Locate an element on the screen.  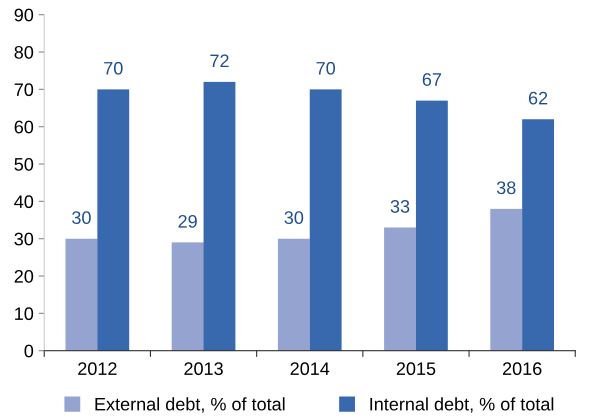
x-tick-label: 2012 is located at coordinates (97, 369).